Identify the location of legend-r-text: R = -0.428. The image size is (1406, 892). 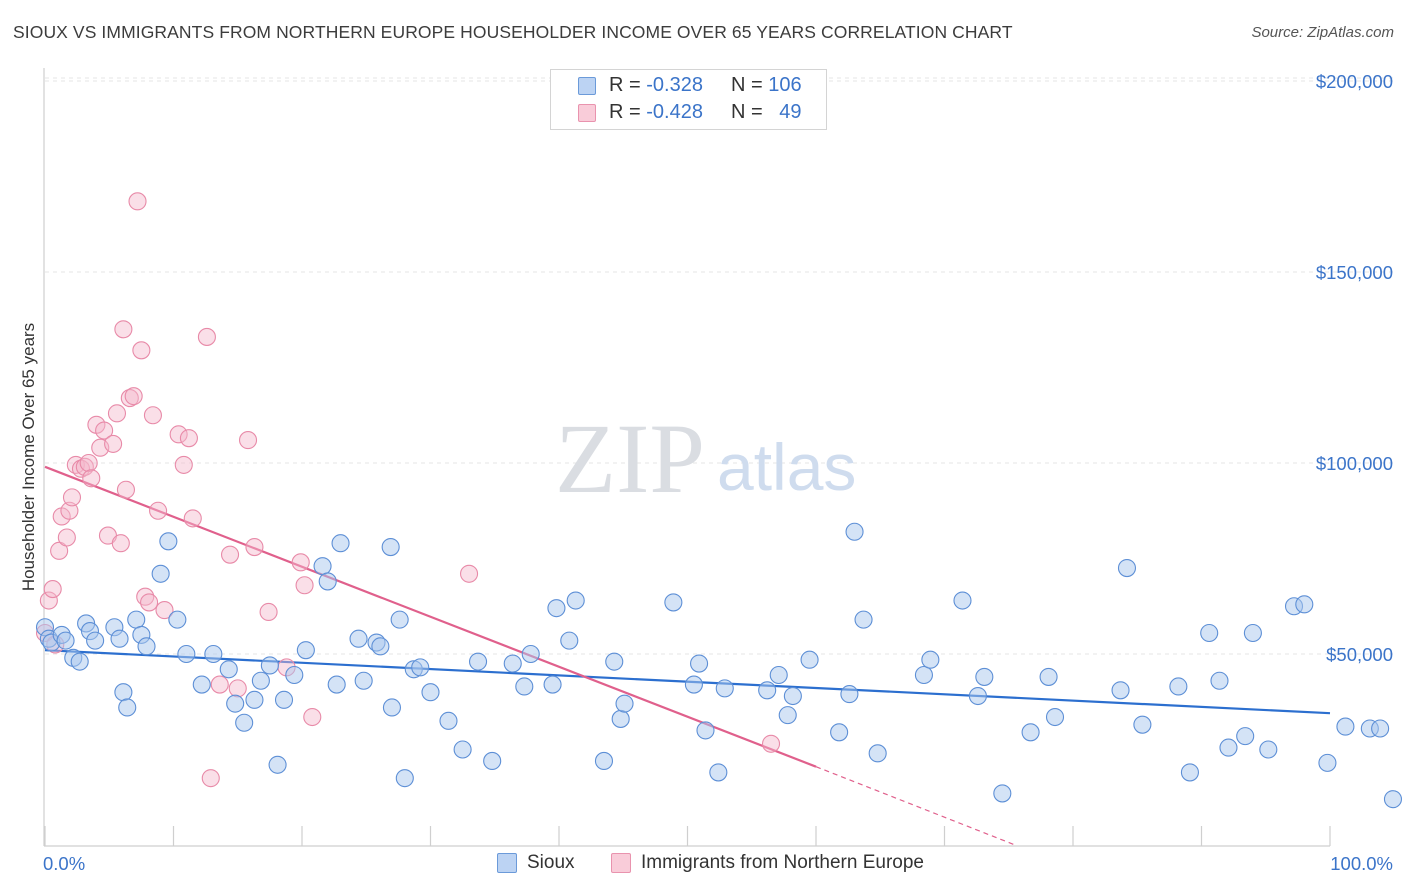
(656, 112).